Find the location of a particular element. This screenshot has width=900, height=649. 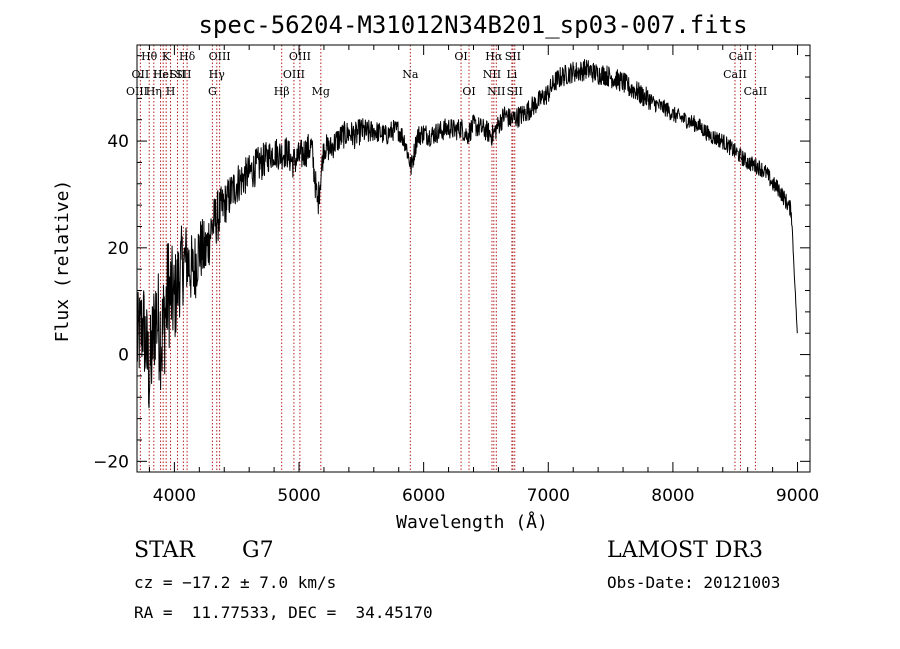

y-tick-label: −20 is located at coordinates (111, 462).